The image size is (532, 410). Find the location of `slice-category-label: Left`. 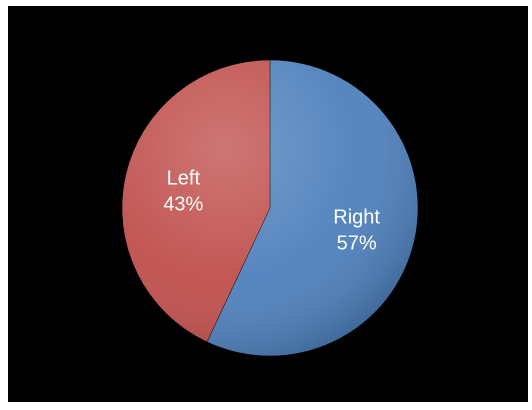

slice-category-label: Left is located at coordinates (184, 179).